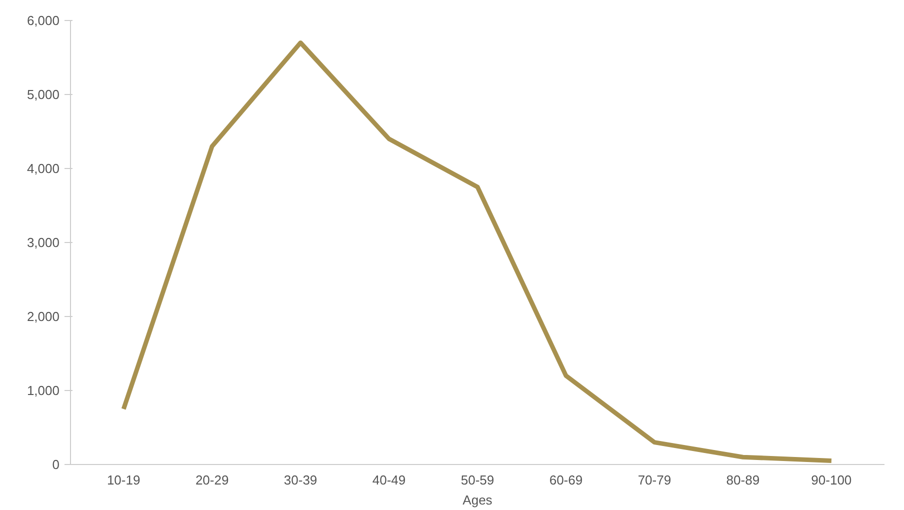 The image size is (904, 510). Describe the element at coordinates (123, 480) in the screenshot. I see `x-tick-label: 10-19` at that location.